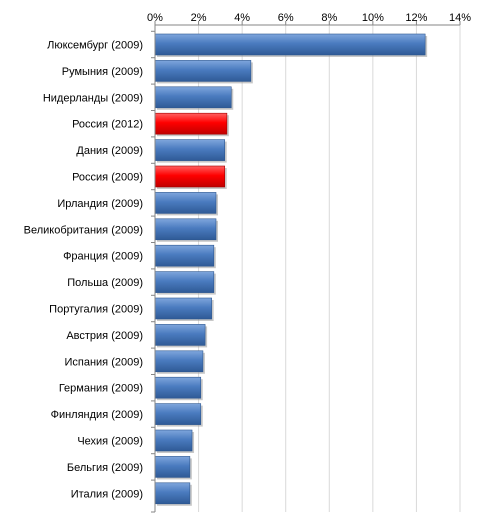 Image resolution: width=482 pixels, height=528 pixels. What do you see at coordinates (309, 18) in the screenshot?
I see `x-axis-ticks: 0% 2% 4% 6% 8% 10% 12% 14%` at bounding box center [309, 18].